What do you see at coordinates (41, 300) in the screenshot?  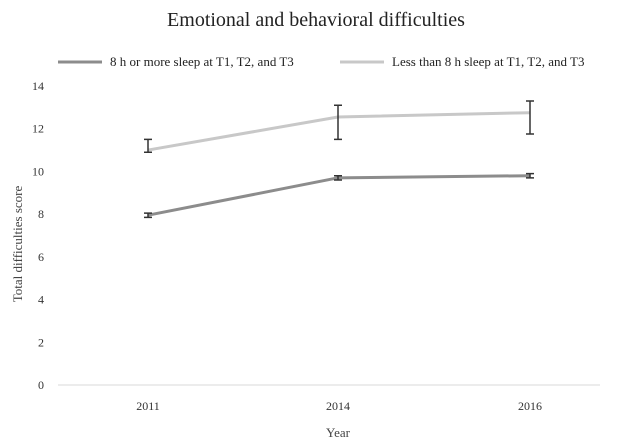 I see `y-tick-label: 4` at bounding box center [41, 300].